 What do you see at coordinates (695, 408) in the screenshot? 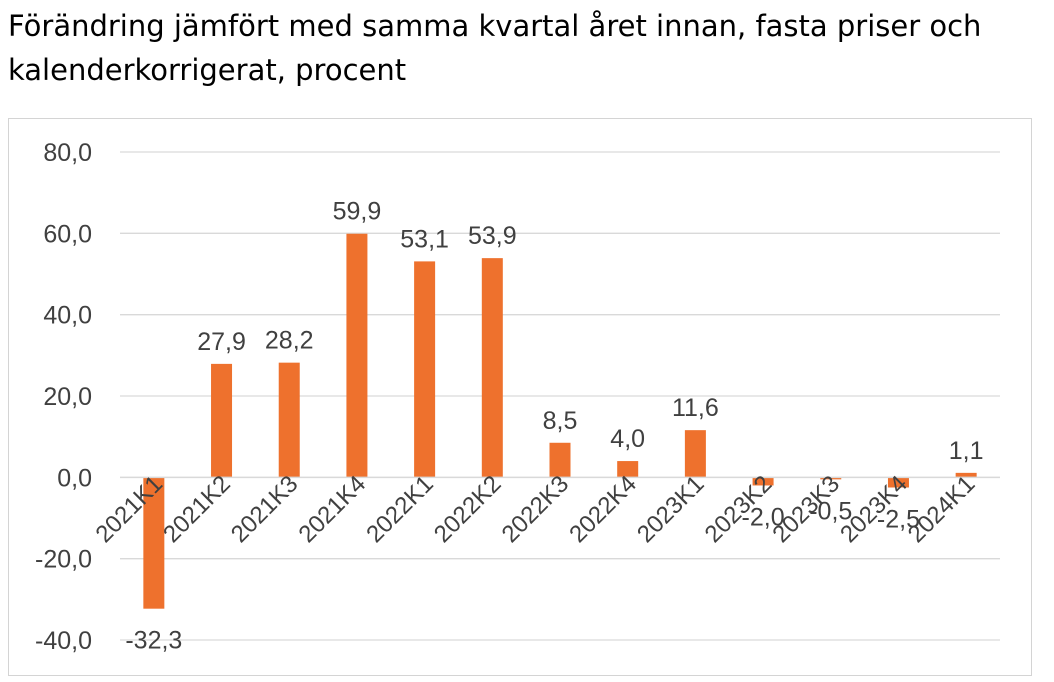
I see `data-label: 11,6` at bounding box center [695, 408].